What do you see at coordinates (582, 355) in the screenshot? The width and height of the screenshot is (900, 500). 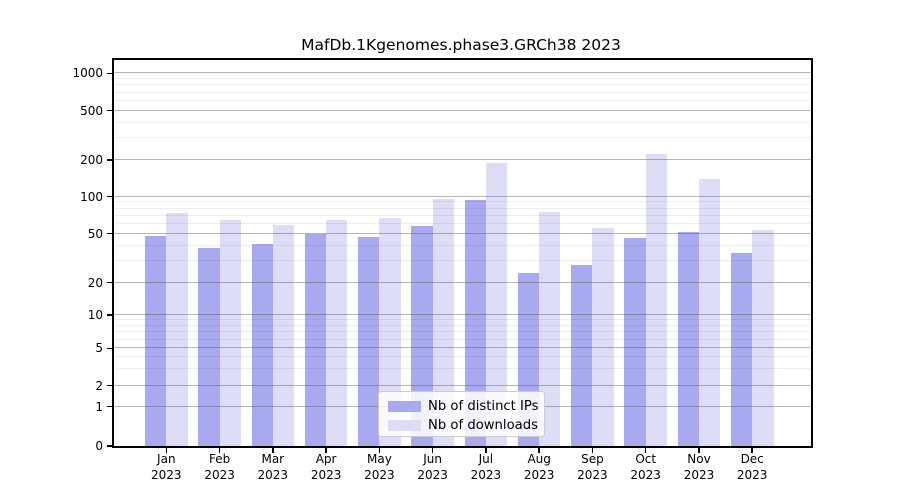 I see `bar-sep-distinct-ips` at bounding box center [582, 355].